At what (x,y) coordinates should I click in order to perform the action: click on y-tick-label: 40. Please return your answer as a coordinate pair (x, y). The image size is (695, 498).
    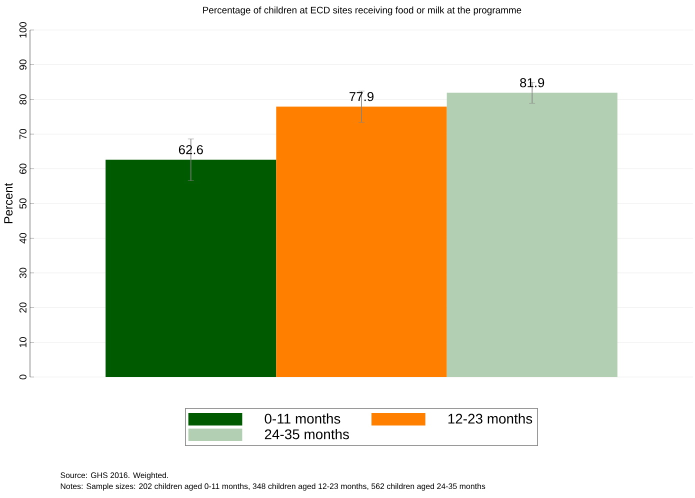
    Looking at the image, I should click on (22, 238).